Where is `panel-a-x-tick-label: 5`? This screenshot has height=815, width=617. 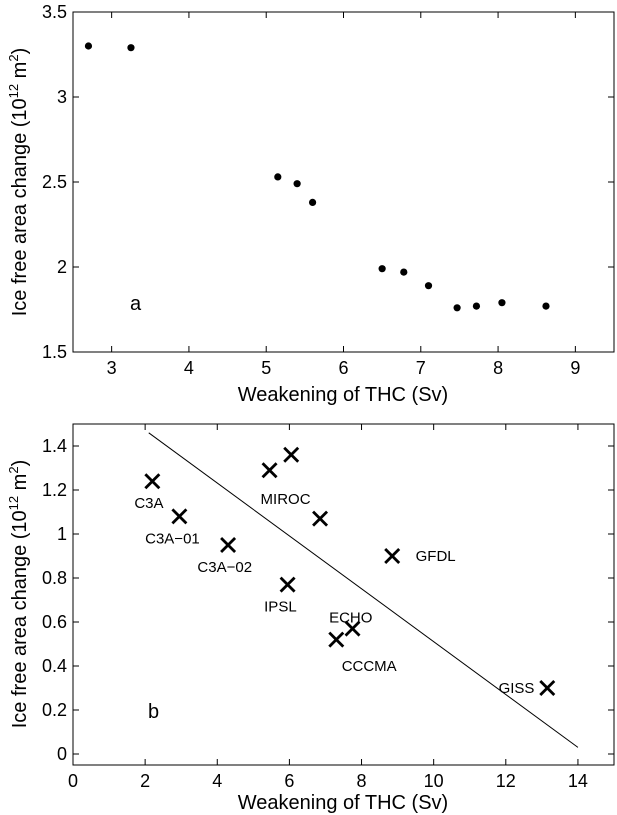 panel-a-x-tick-label: 5 is located at coordinates (266, 368).